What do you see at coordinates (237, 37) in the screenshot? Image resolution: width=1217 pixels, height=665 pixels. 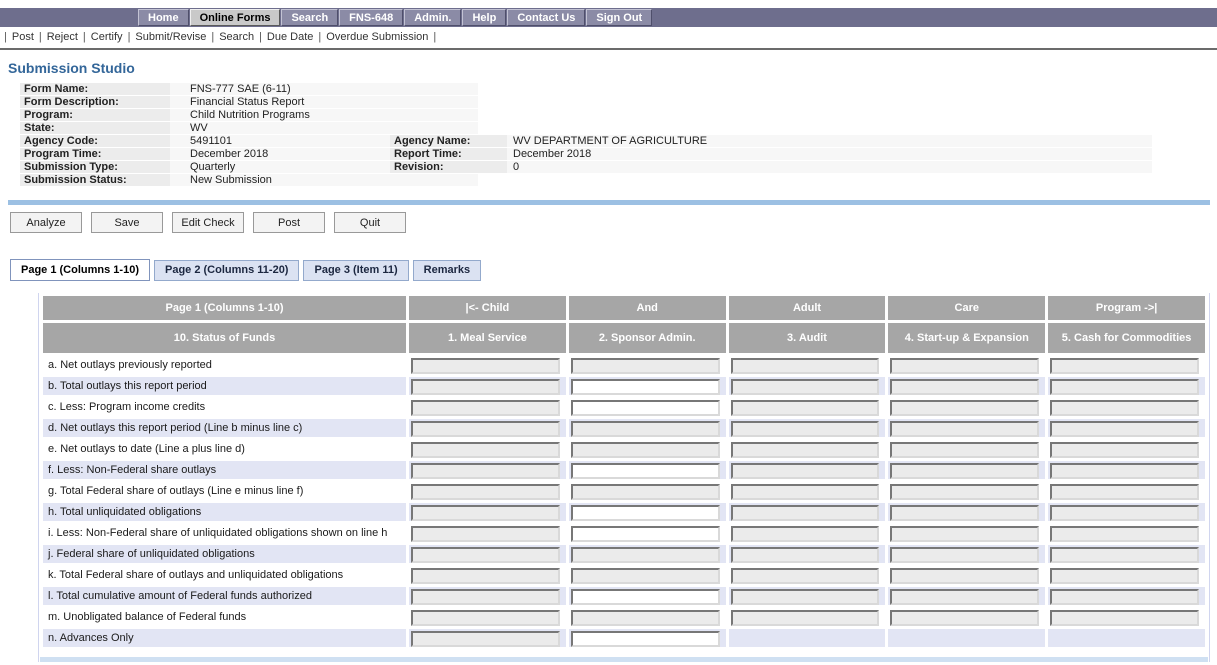 I see `menu-item-search: Search` at bounding box center [237, 37].